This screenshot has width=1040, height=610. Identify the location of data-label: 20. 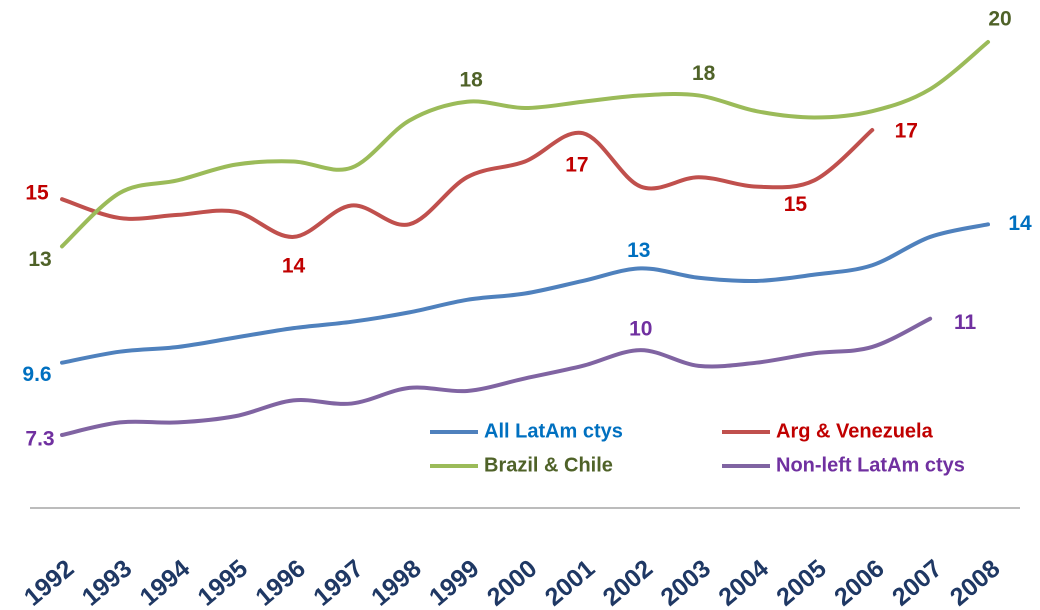
(999, 19).